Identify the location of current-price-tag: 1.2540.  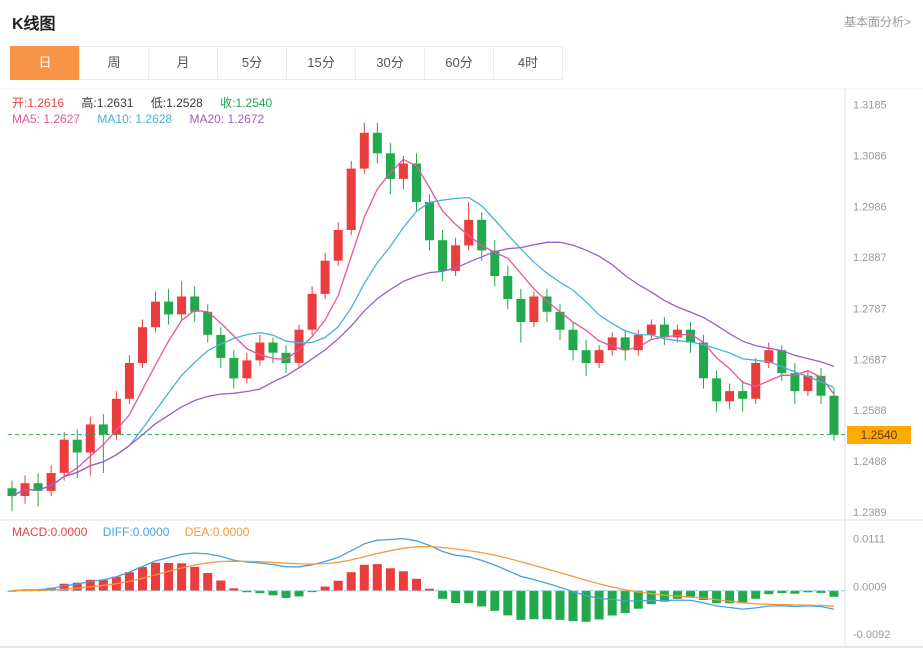
(879, 435).